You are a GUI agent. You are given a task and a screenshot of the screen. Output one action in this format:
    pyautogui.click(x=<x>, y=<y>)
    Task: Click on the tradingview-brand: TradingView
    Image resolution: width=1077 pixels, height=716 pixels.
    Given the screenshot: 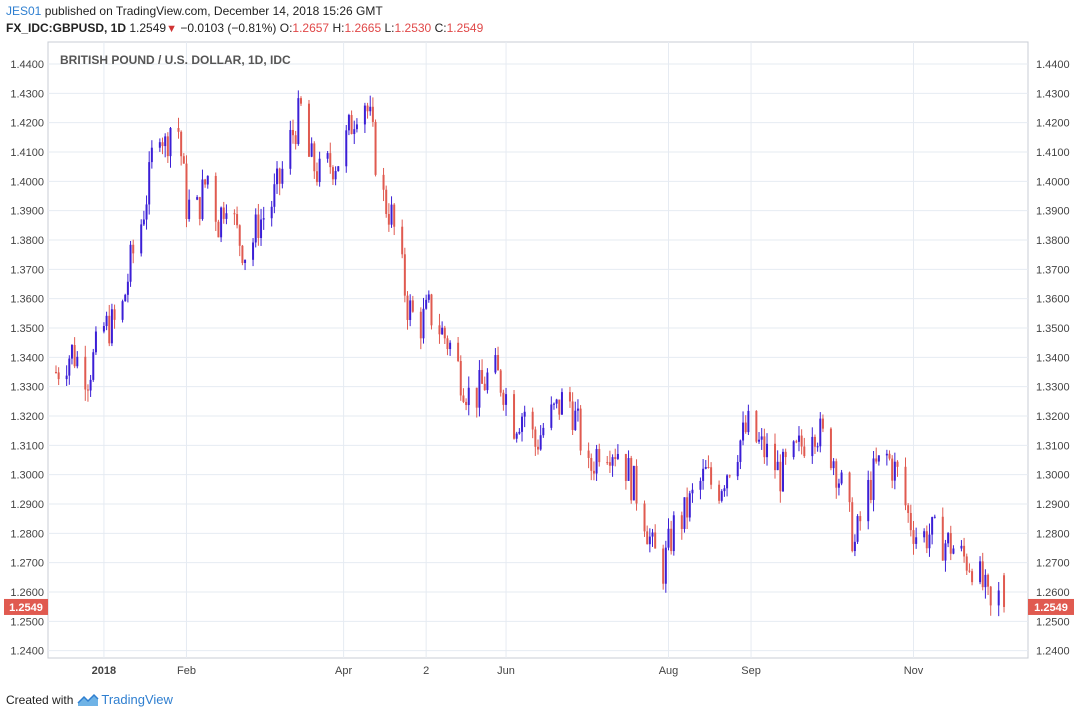 What is the action you would take?
    pyautogui.click(x=137, y=699)
    